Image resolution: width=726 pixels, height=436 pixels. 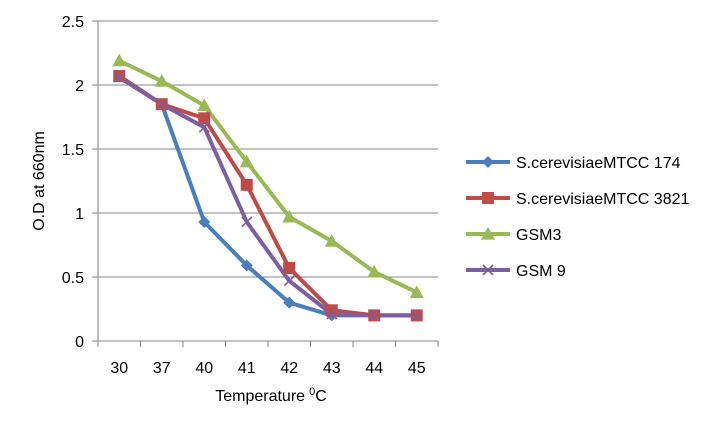 I want to click on legend-label: S.cerevisiaeMTCC 174, so click(x=598, y=163).